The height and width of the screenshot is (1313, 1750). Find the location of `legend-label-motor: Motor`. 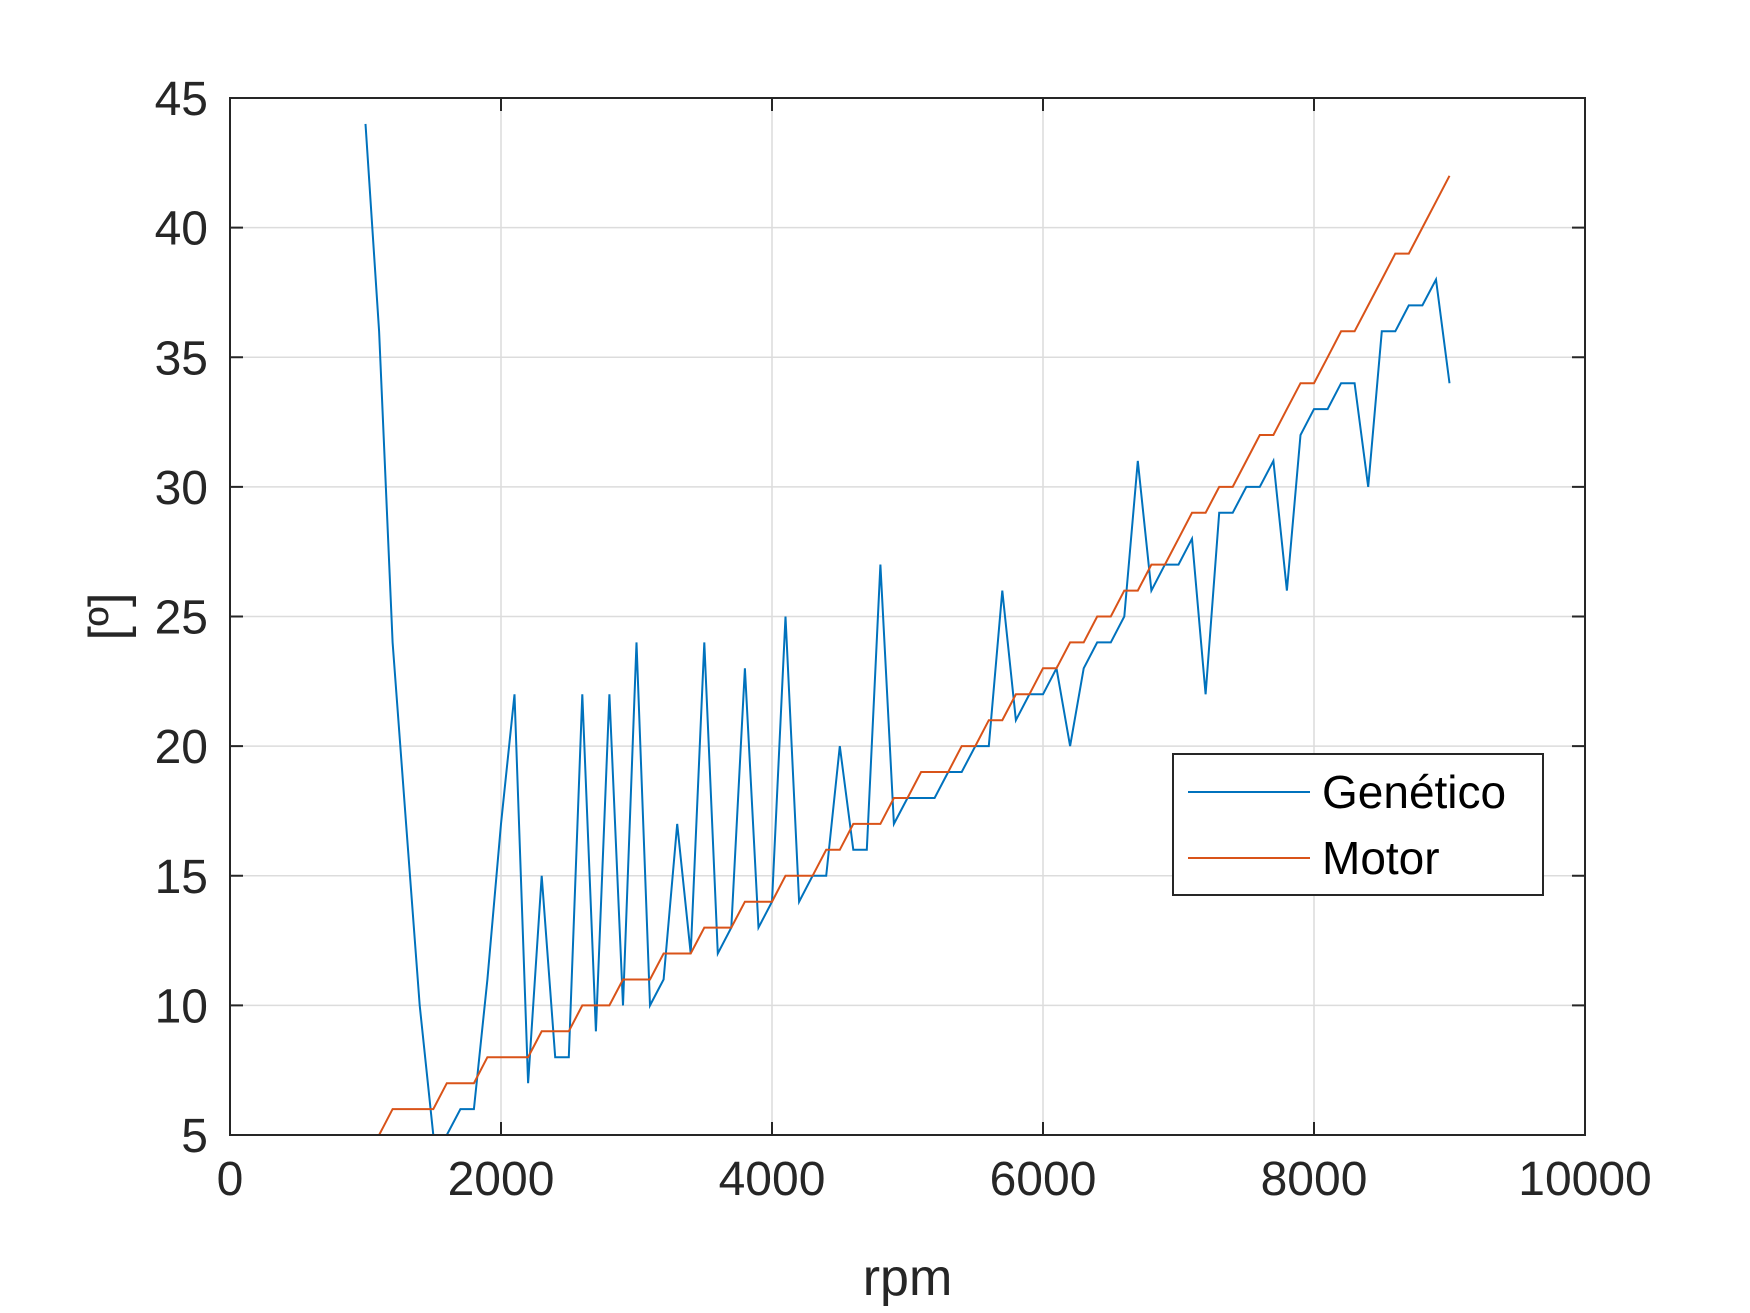

legend-label-motor: Motor is located at coordinates (1381, 858).